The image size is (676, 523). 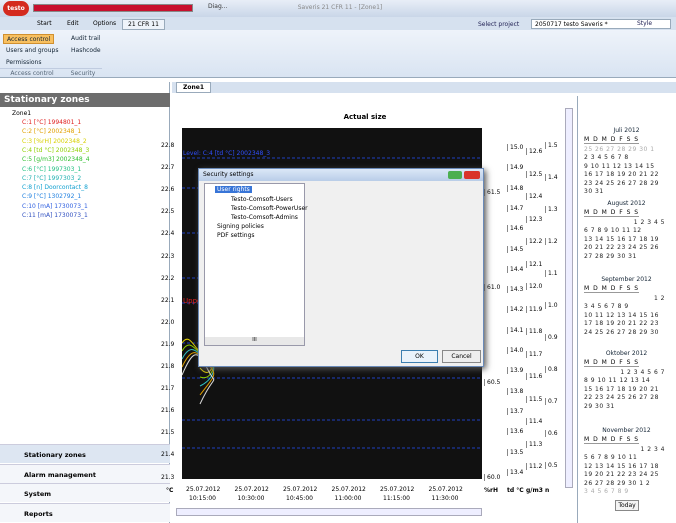 What do you see at coordinates (202, 498) in the screenshot?
I see `x-time: 10:15:00` at bounding box center [202, 498].